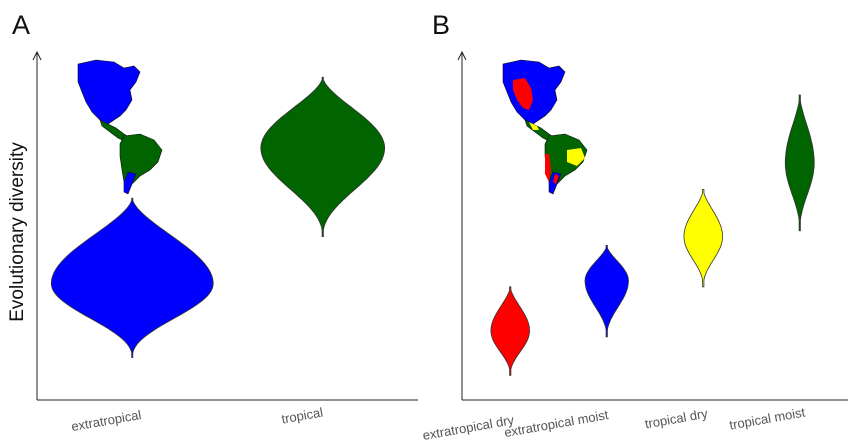 Image resolution: width=852 pixels, height=447 pixels. I want to click on tick-label-tropical-dry: tropical dry, so click(677, 419).